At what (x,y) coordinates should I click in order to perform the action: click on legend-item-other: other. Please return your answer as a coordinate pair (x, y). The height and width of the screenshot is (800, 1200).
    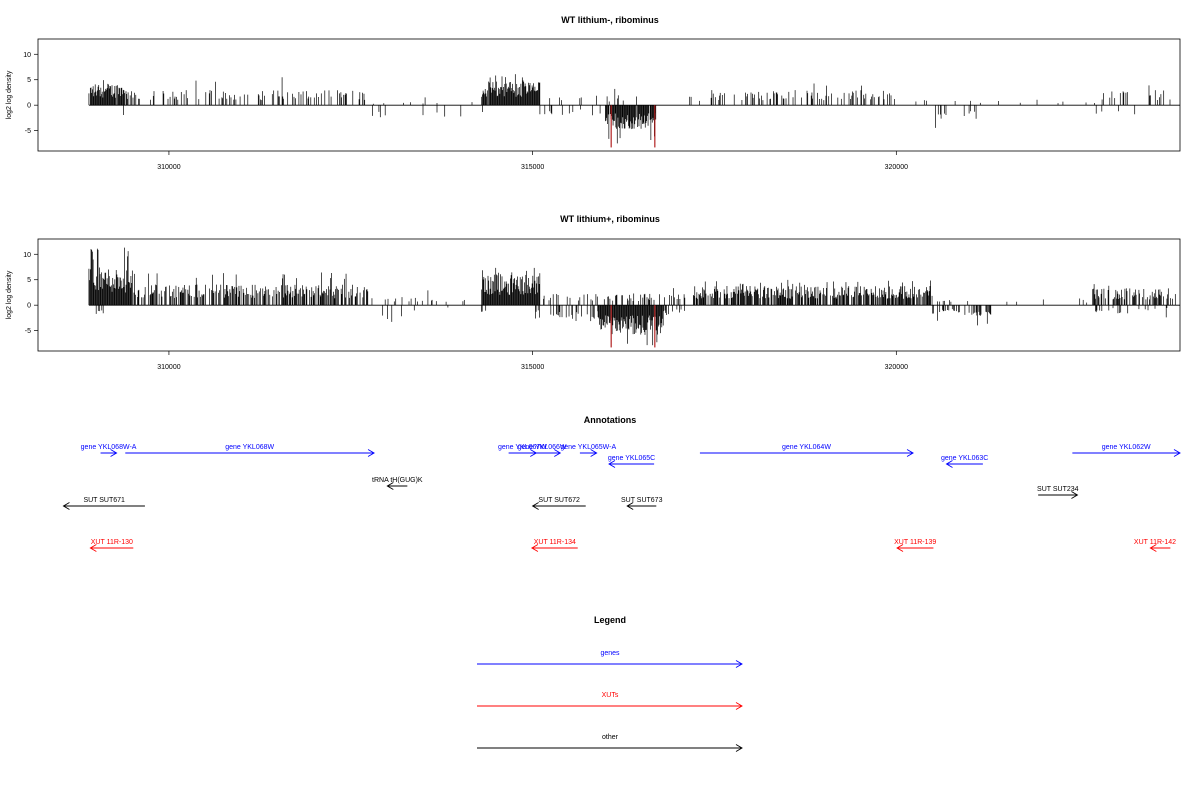
    Looking at the image, I should click on (610, 743).